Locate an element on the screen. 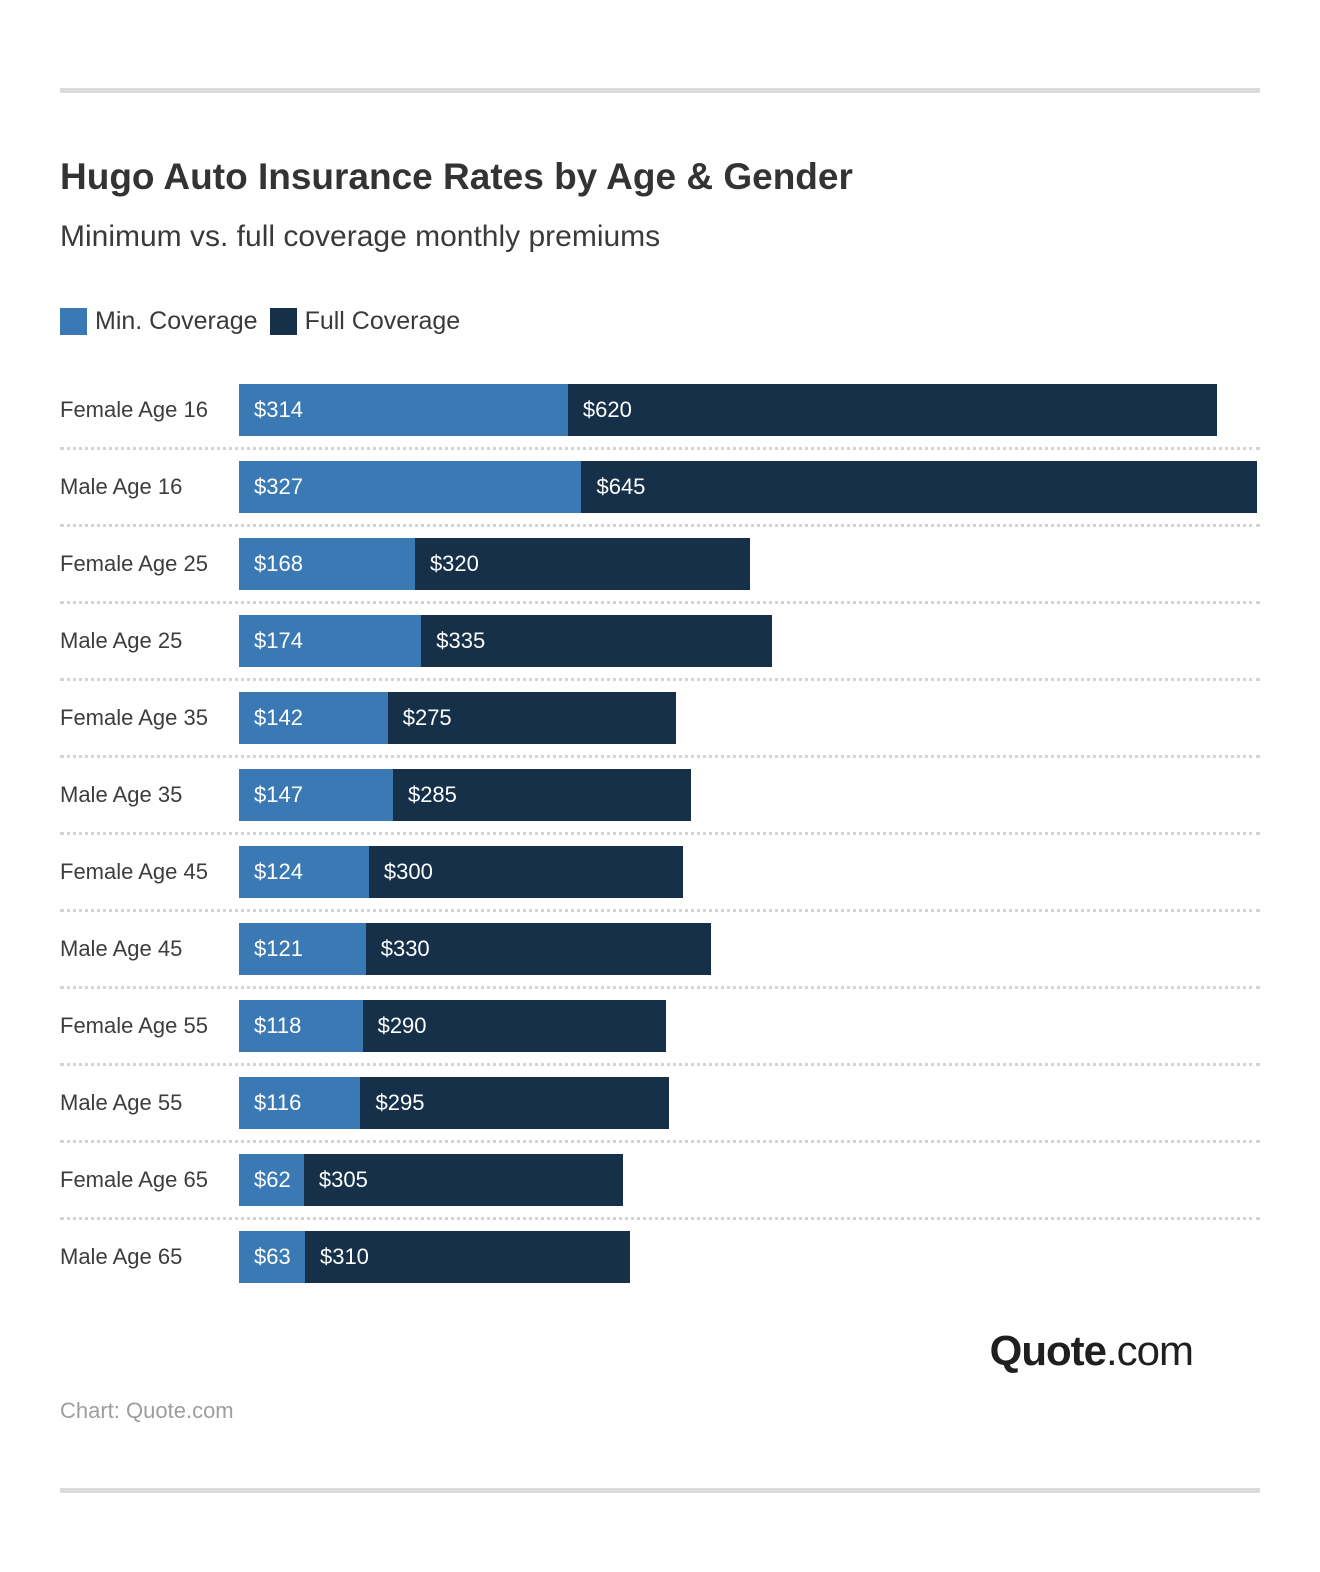  bar-area: $168 $320 is located at coordinates (749, 564).